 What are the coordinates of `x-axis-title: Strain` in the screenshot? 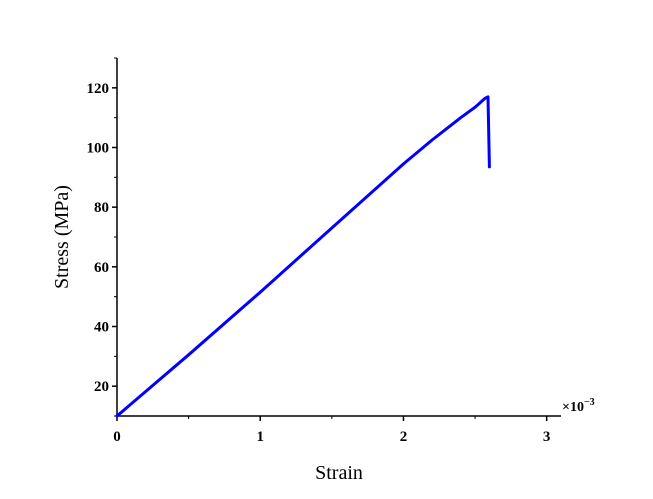 It's located at (339, 473).